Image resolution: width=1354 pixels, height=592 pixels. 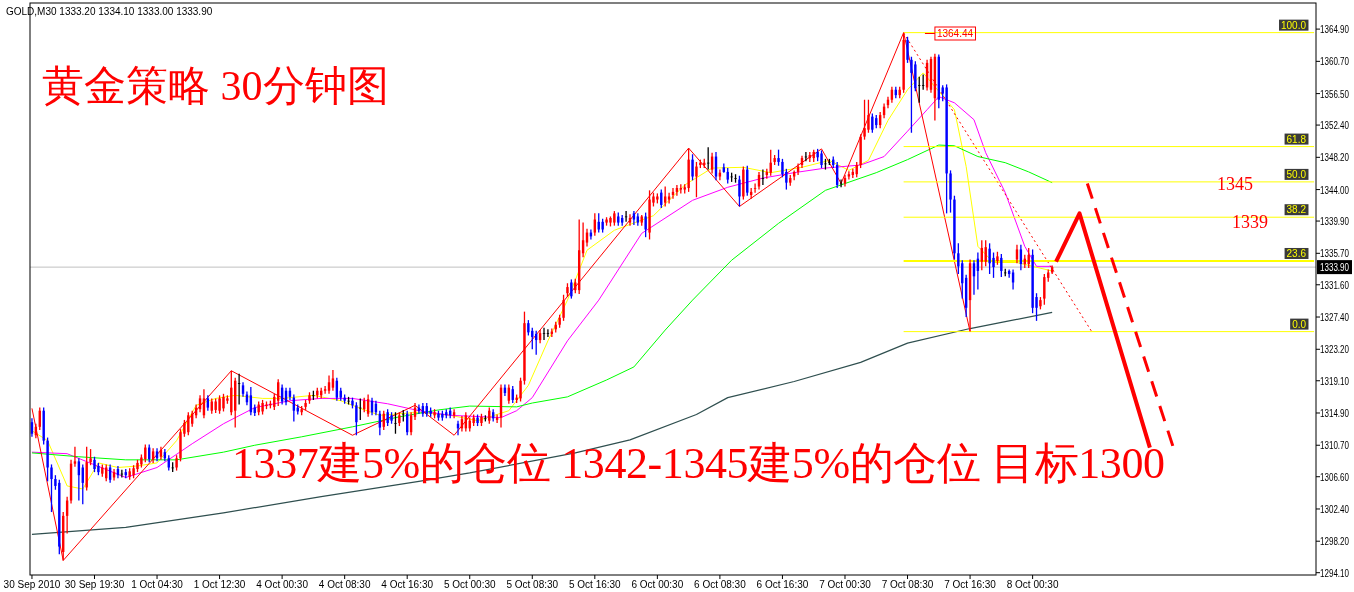 What do you see at coordinates (109, 11) in the screenshot?
I see `annotation: GOLD,M30 1333.20 1334.10 1333.00 1333.90` at bounding box center [109, 11].